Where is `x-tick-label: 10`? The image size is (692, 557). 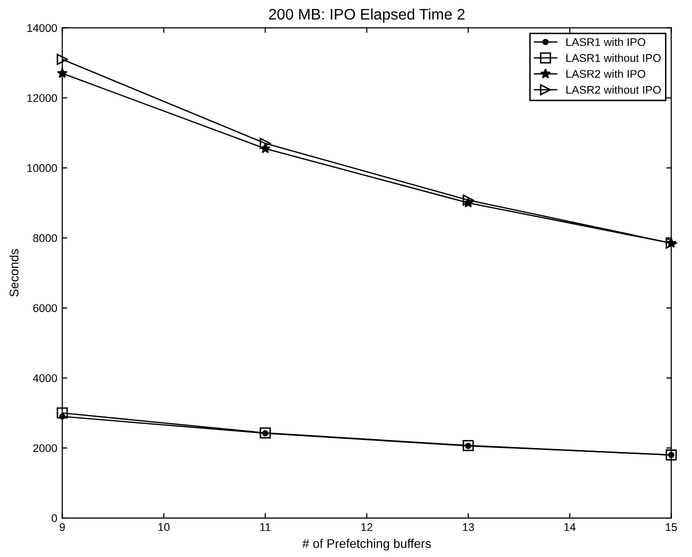
x-tick-label: 10 is located at coordinates (164, 527).